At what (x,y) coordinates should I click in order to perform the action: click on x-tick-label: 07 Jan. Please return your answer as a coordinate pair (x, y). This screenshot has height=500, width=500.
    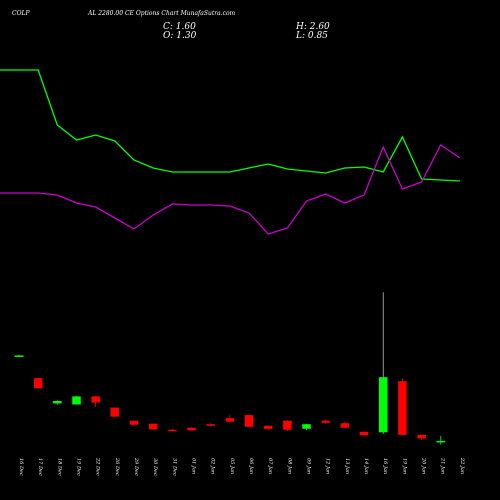
    Looking at the image, I should click on (270, 466).